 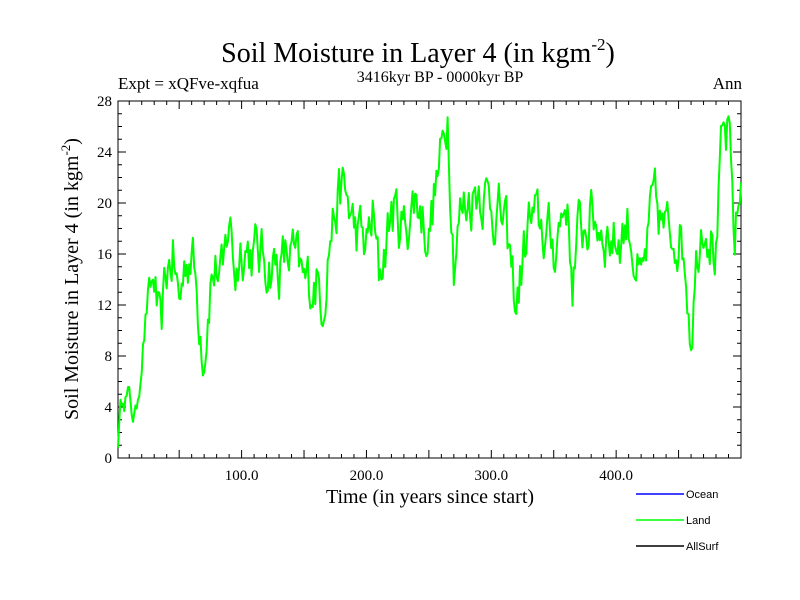 I want to click on y-axis-label-close: ), so click(x=72, y=141).